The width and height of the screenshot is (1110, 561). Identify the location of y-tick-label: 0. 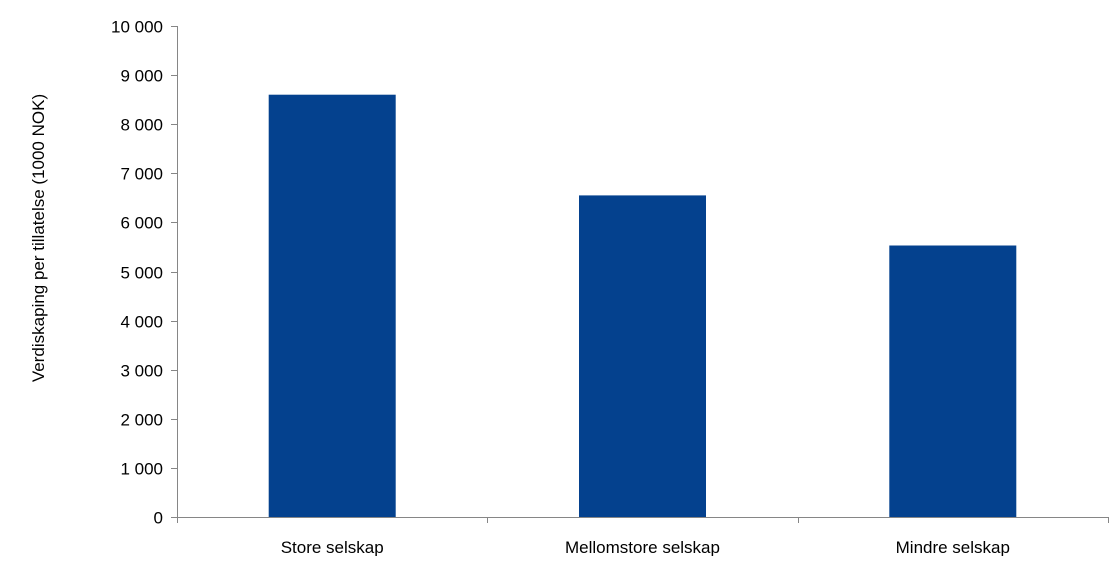
(158, 518).